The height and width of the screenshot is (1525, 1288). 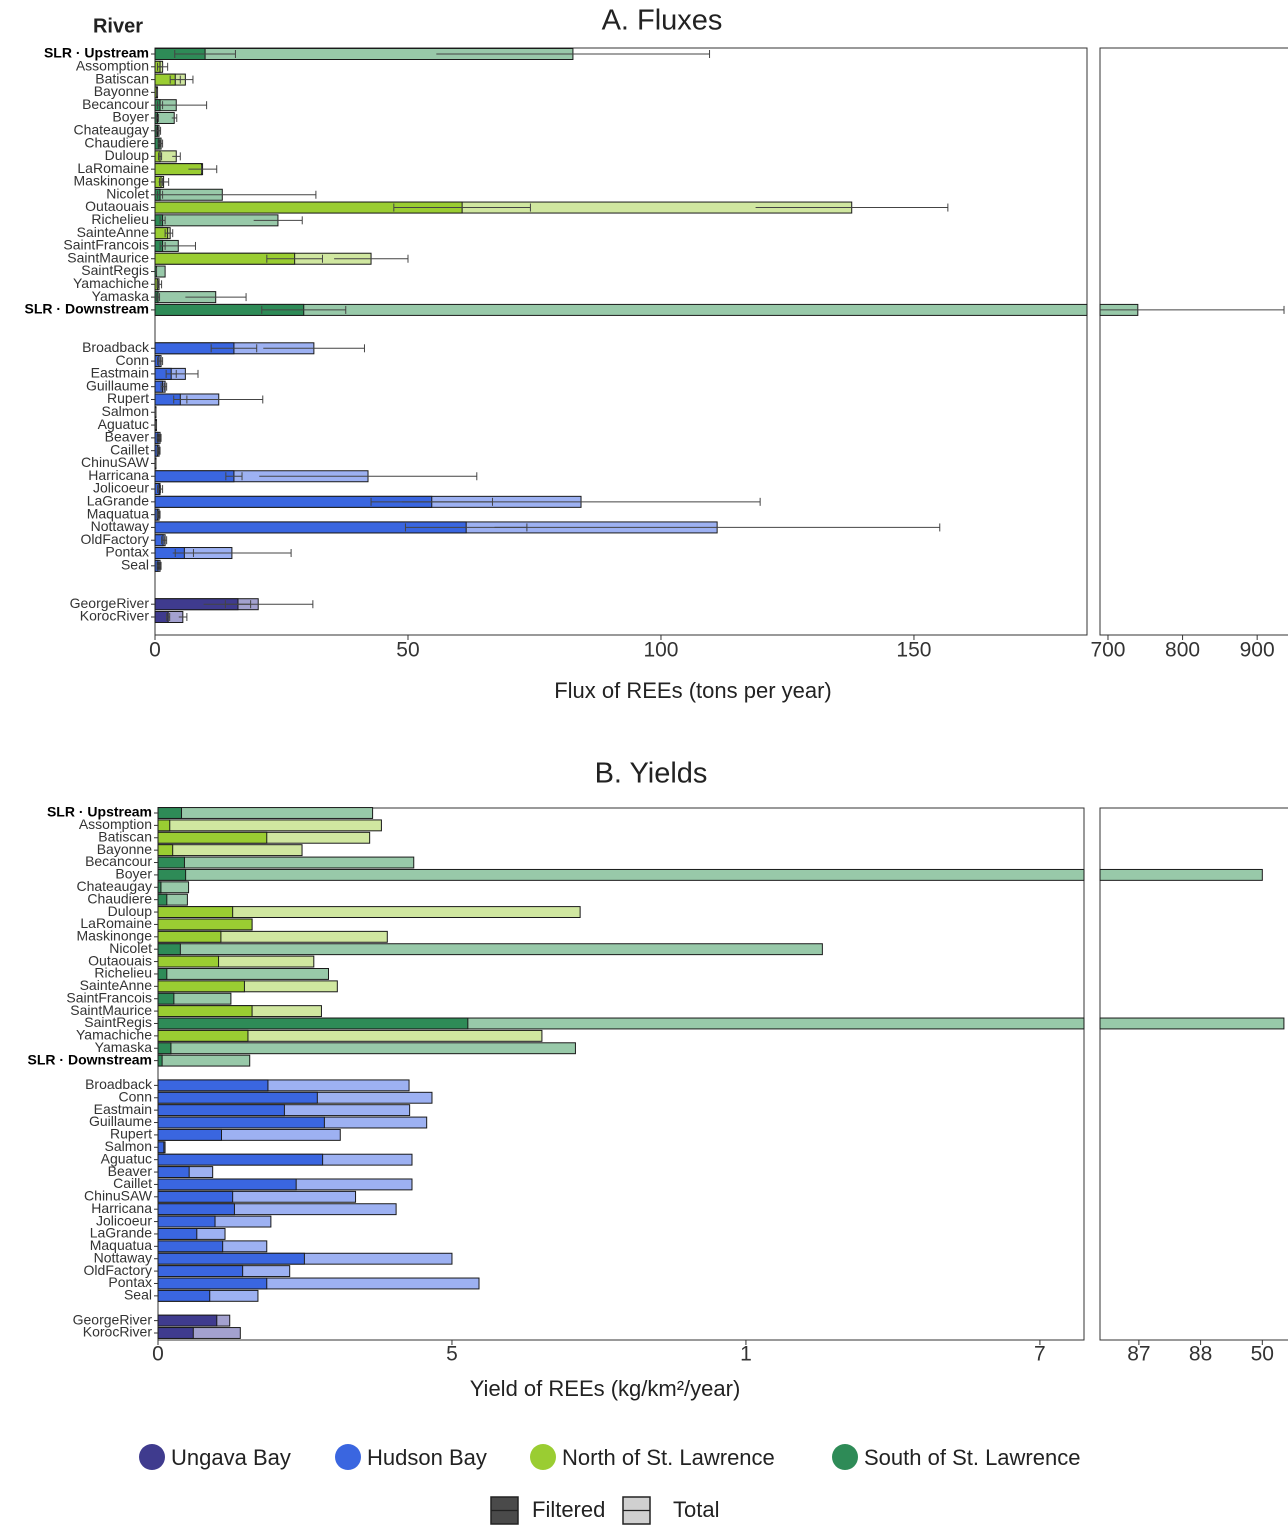 I want to click on x-tick-label: 1, so click(x=746, y=1354).